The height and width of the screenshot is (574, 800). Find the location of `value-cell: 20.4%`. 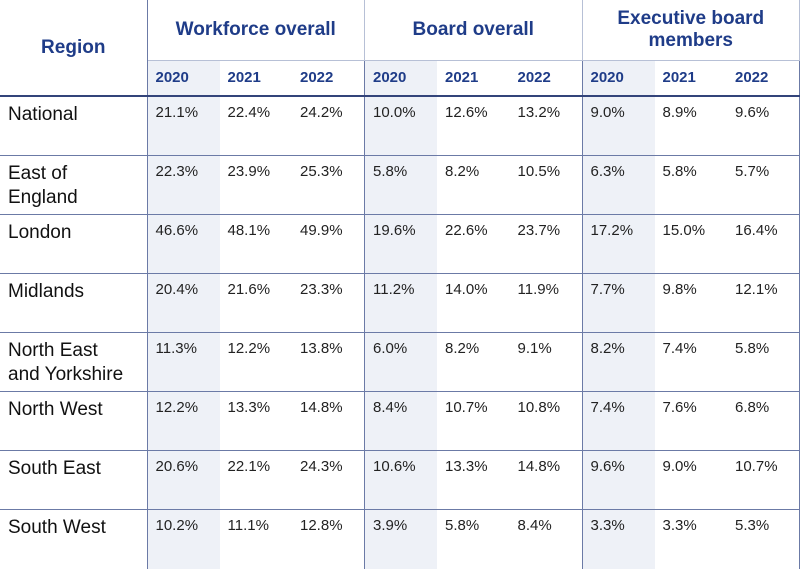

value-cell: 20.4% is located at coordinates (183, 303).